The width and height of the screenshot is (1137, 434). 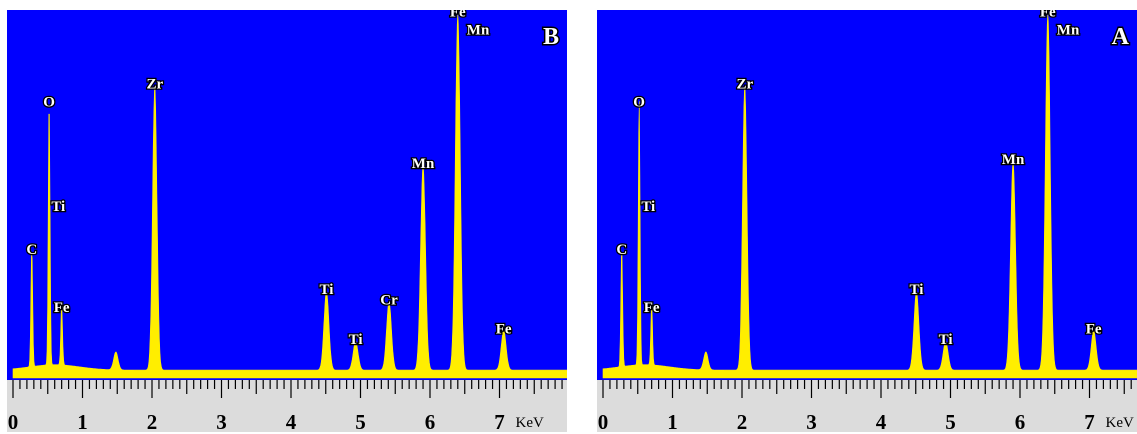 I want to click on peak-label: Cr, so click(x=389, y=301).